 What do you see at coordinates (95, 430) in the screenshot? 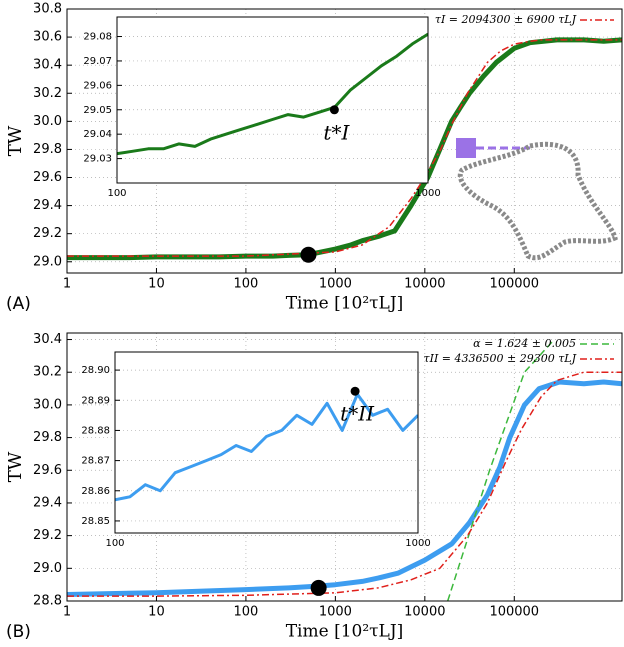
I see `y-tick-label: 28.88` at bounding box center [95, 430].